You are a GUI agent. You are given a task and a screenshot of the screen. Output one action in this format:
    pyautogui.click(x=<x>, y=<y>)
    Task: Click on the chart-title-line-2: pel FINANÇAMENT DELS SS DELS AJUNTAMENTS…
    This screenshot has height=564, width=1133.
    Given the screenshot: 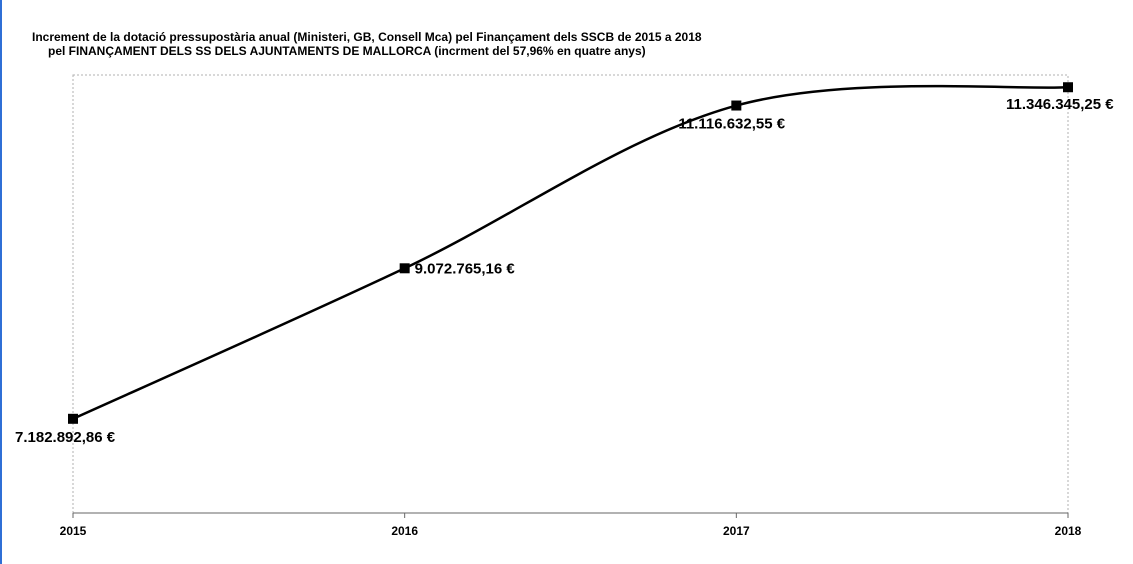 What is the action you would take?
    pyautogui.click(x=347, y=51)
    